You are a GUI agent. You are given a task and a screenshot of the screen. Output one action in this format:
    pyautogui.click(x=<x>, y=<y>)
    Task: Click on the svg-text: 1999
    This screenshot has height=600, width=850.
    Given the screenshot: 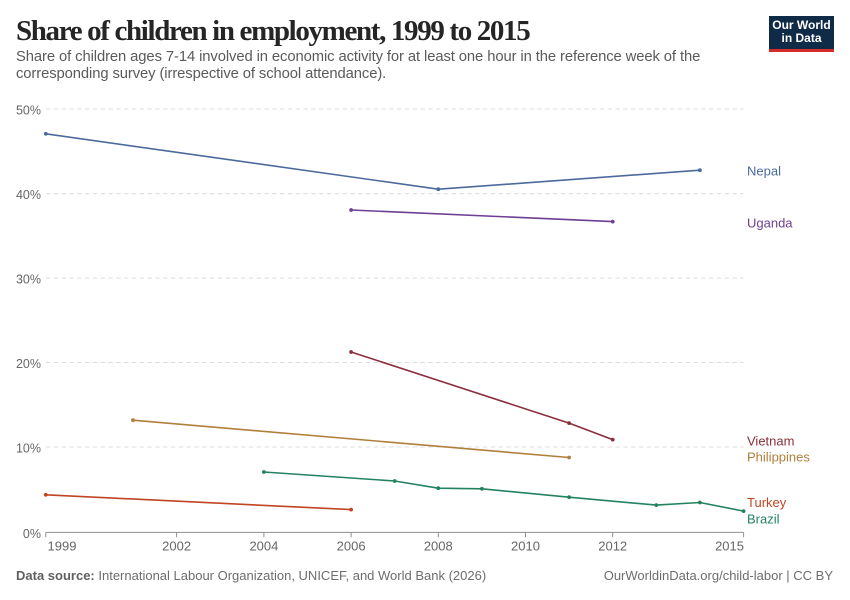 What is the action you would take?
    pyautogui.click(x=62, y=545)
    